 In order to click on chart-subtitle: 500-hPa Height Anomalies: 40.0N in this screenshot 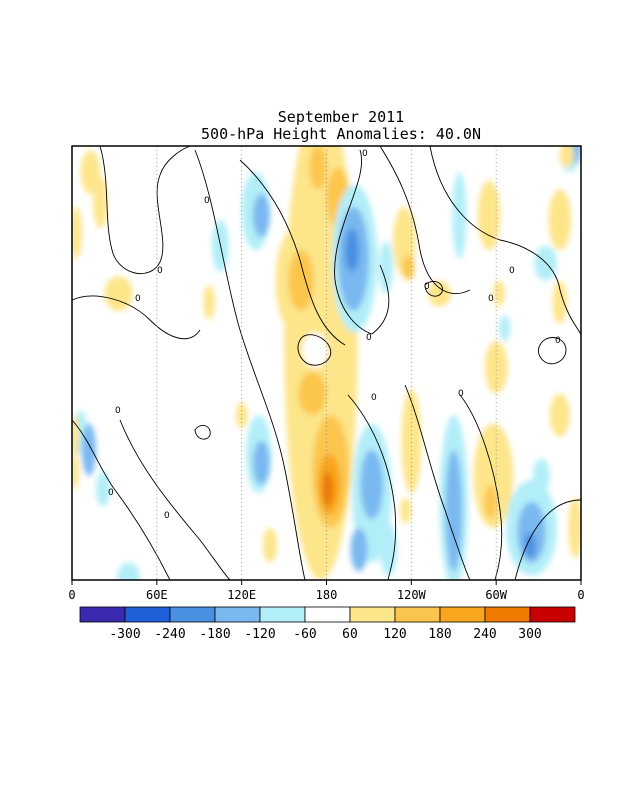, I will do `click(341, 134)`.